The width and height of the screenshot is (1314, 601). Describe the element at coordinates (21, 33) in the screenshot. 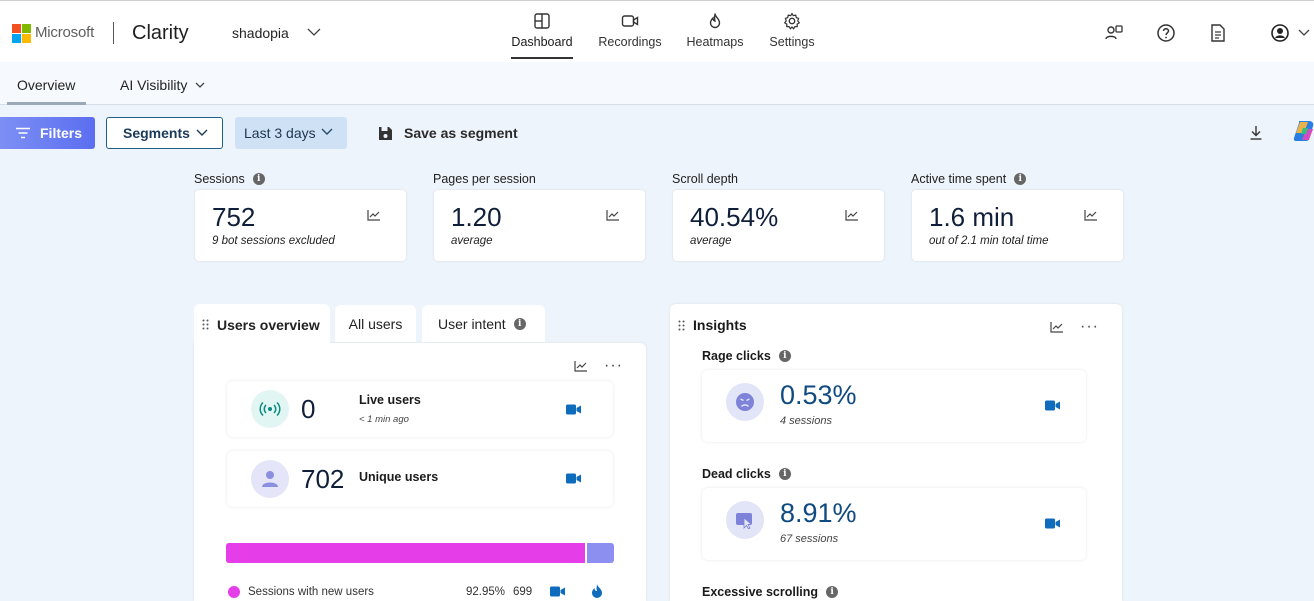

I see `microsoft-logo-icon` at that location.